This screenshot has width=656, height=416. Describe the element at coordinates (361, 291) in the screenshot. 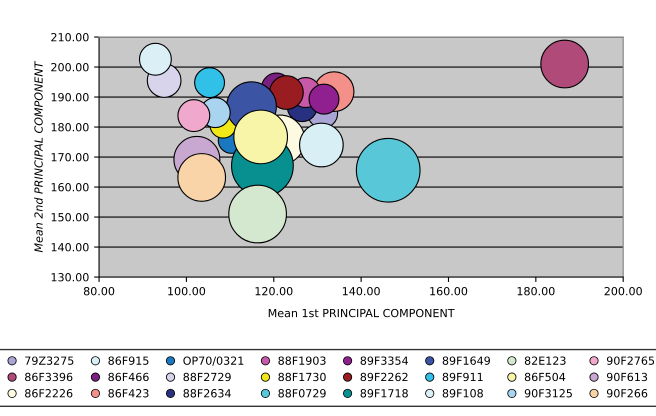

I see `x-tick-label: 140.00` at that location.